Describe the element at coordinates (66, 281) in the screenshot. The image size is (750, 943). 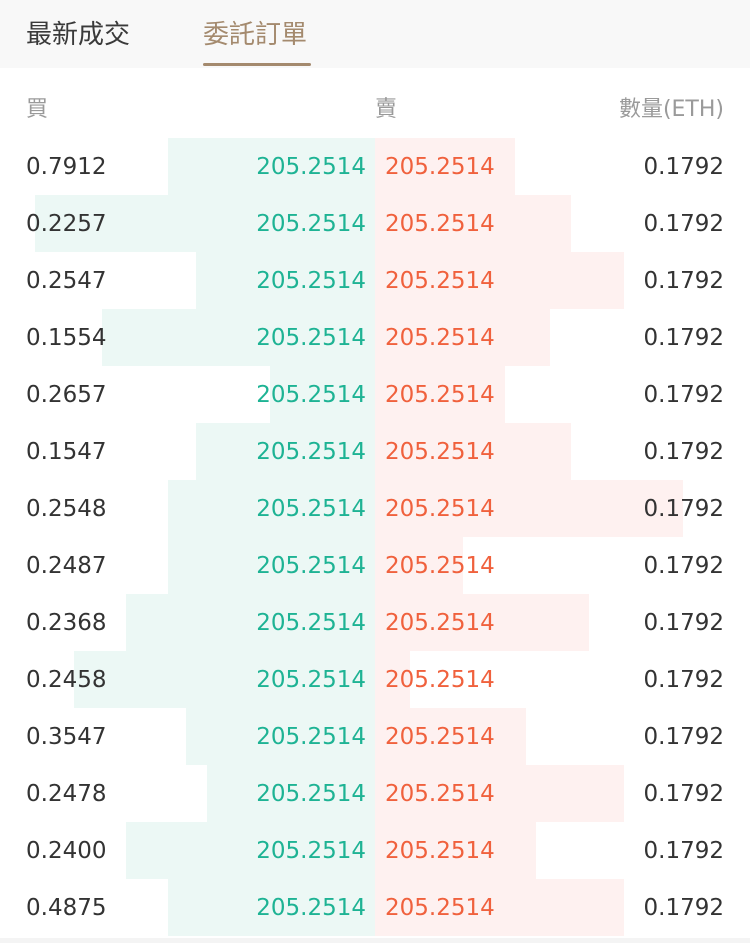
I see `buy-quantity: 0.2547` at that location.